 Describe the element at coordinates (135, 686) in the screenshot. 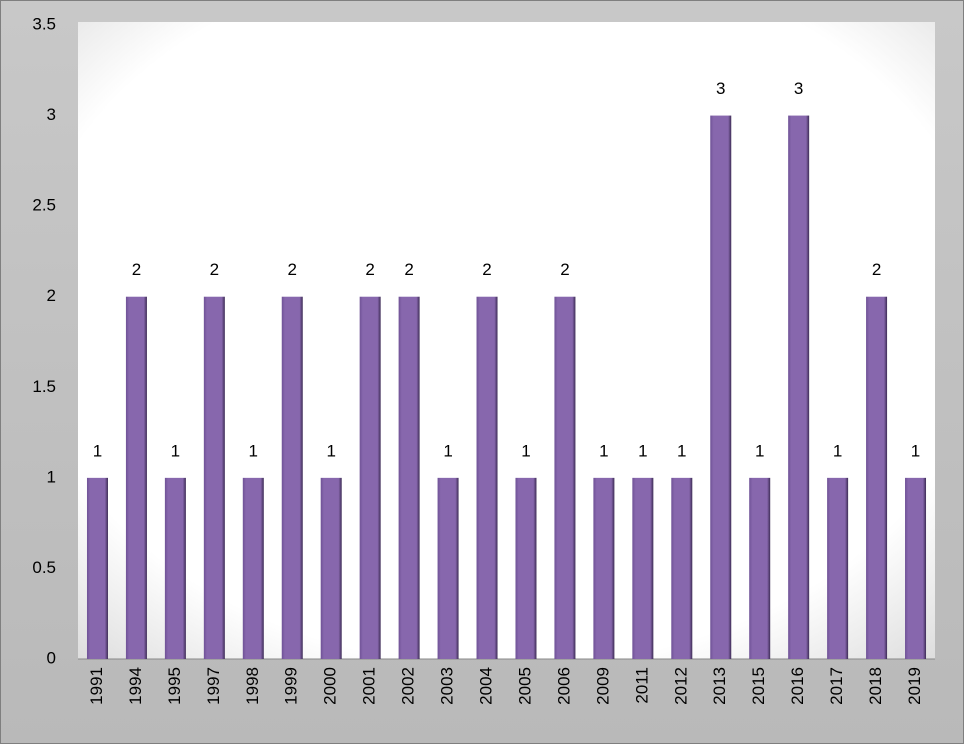

I see `x-tick-label: 1994` at that location.